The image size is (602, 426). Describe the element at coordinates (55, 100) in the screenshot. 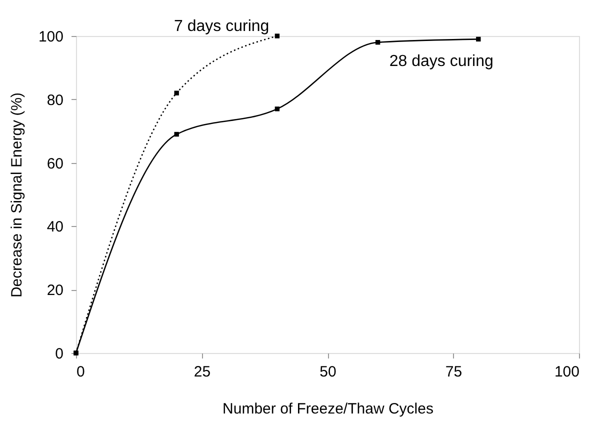

I see `y-tick-label: 80` at that location.